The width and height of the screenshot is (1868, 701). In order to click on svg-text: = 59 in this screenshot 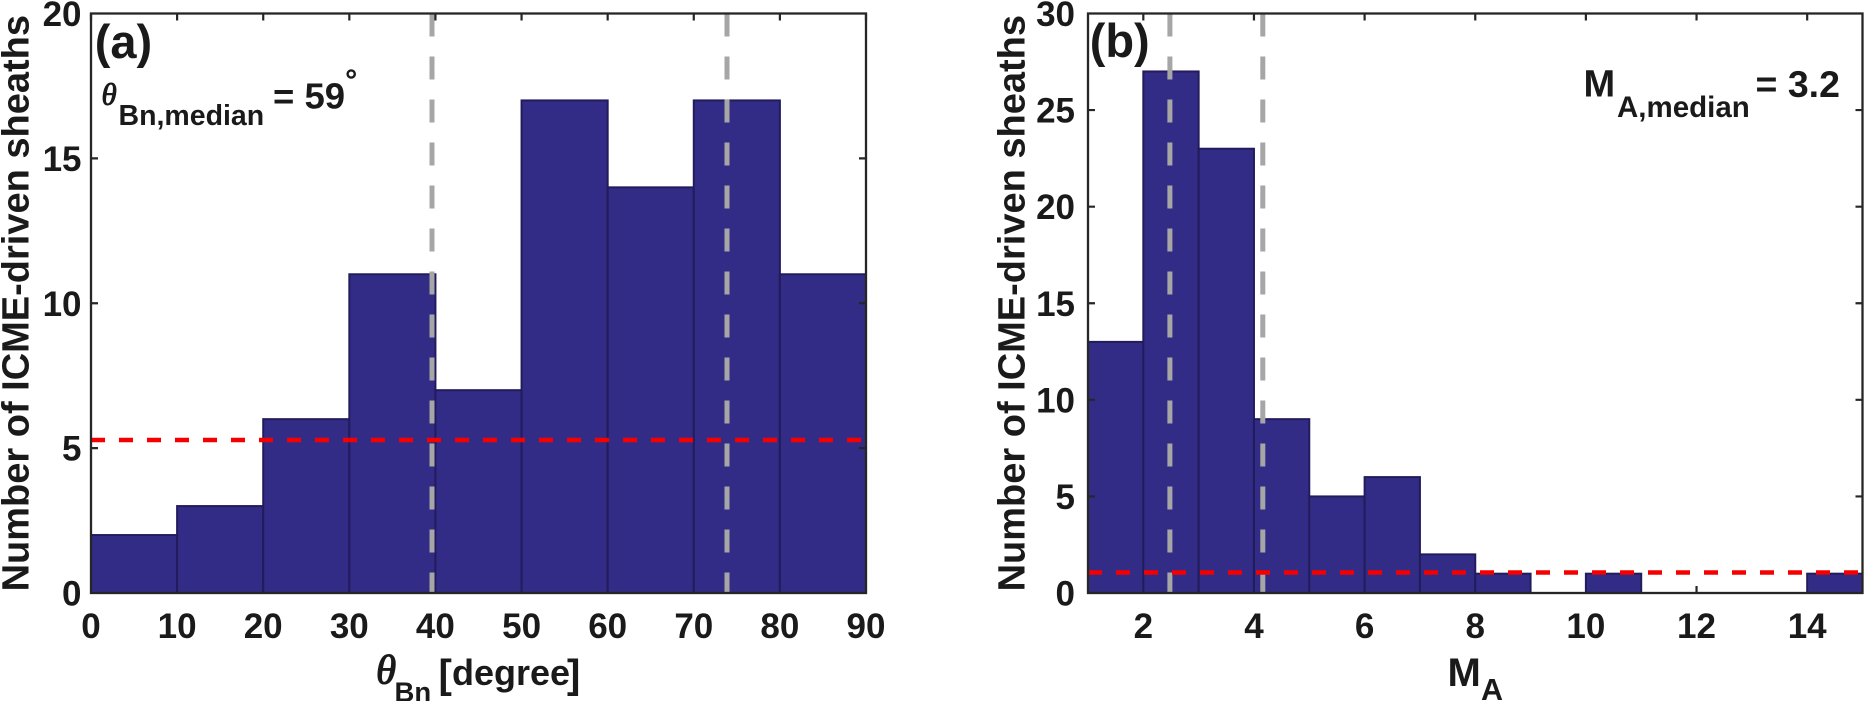, I will do `click(309, 95)`.